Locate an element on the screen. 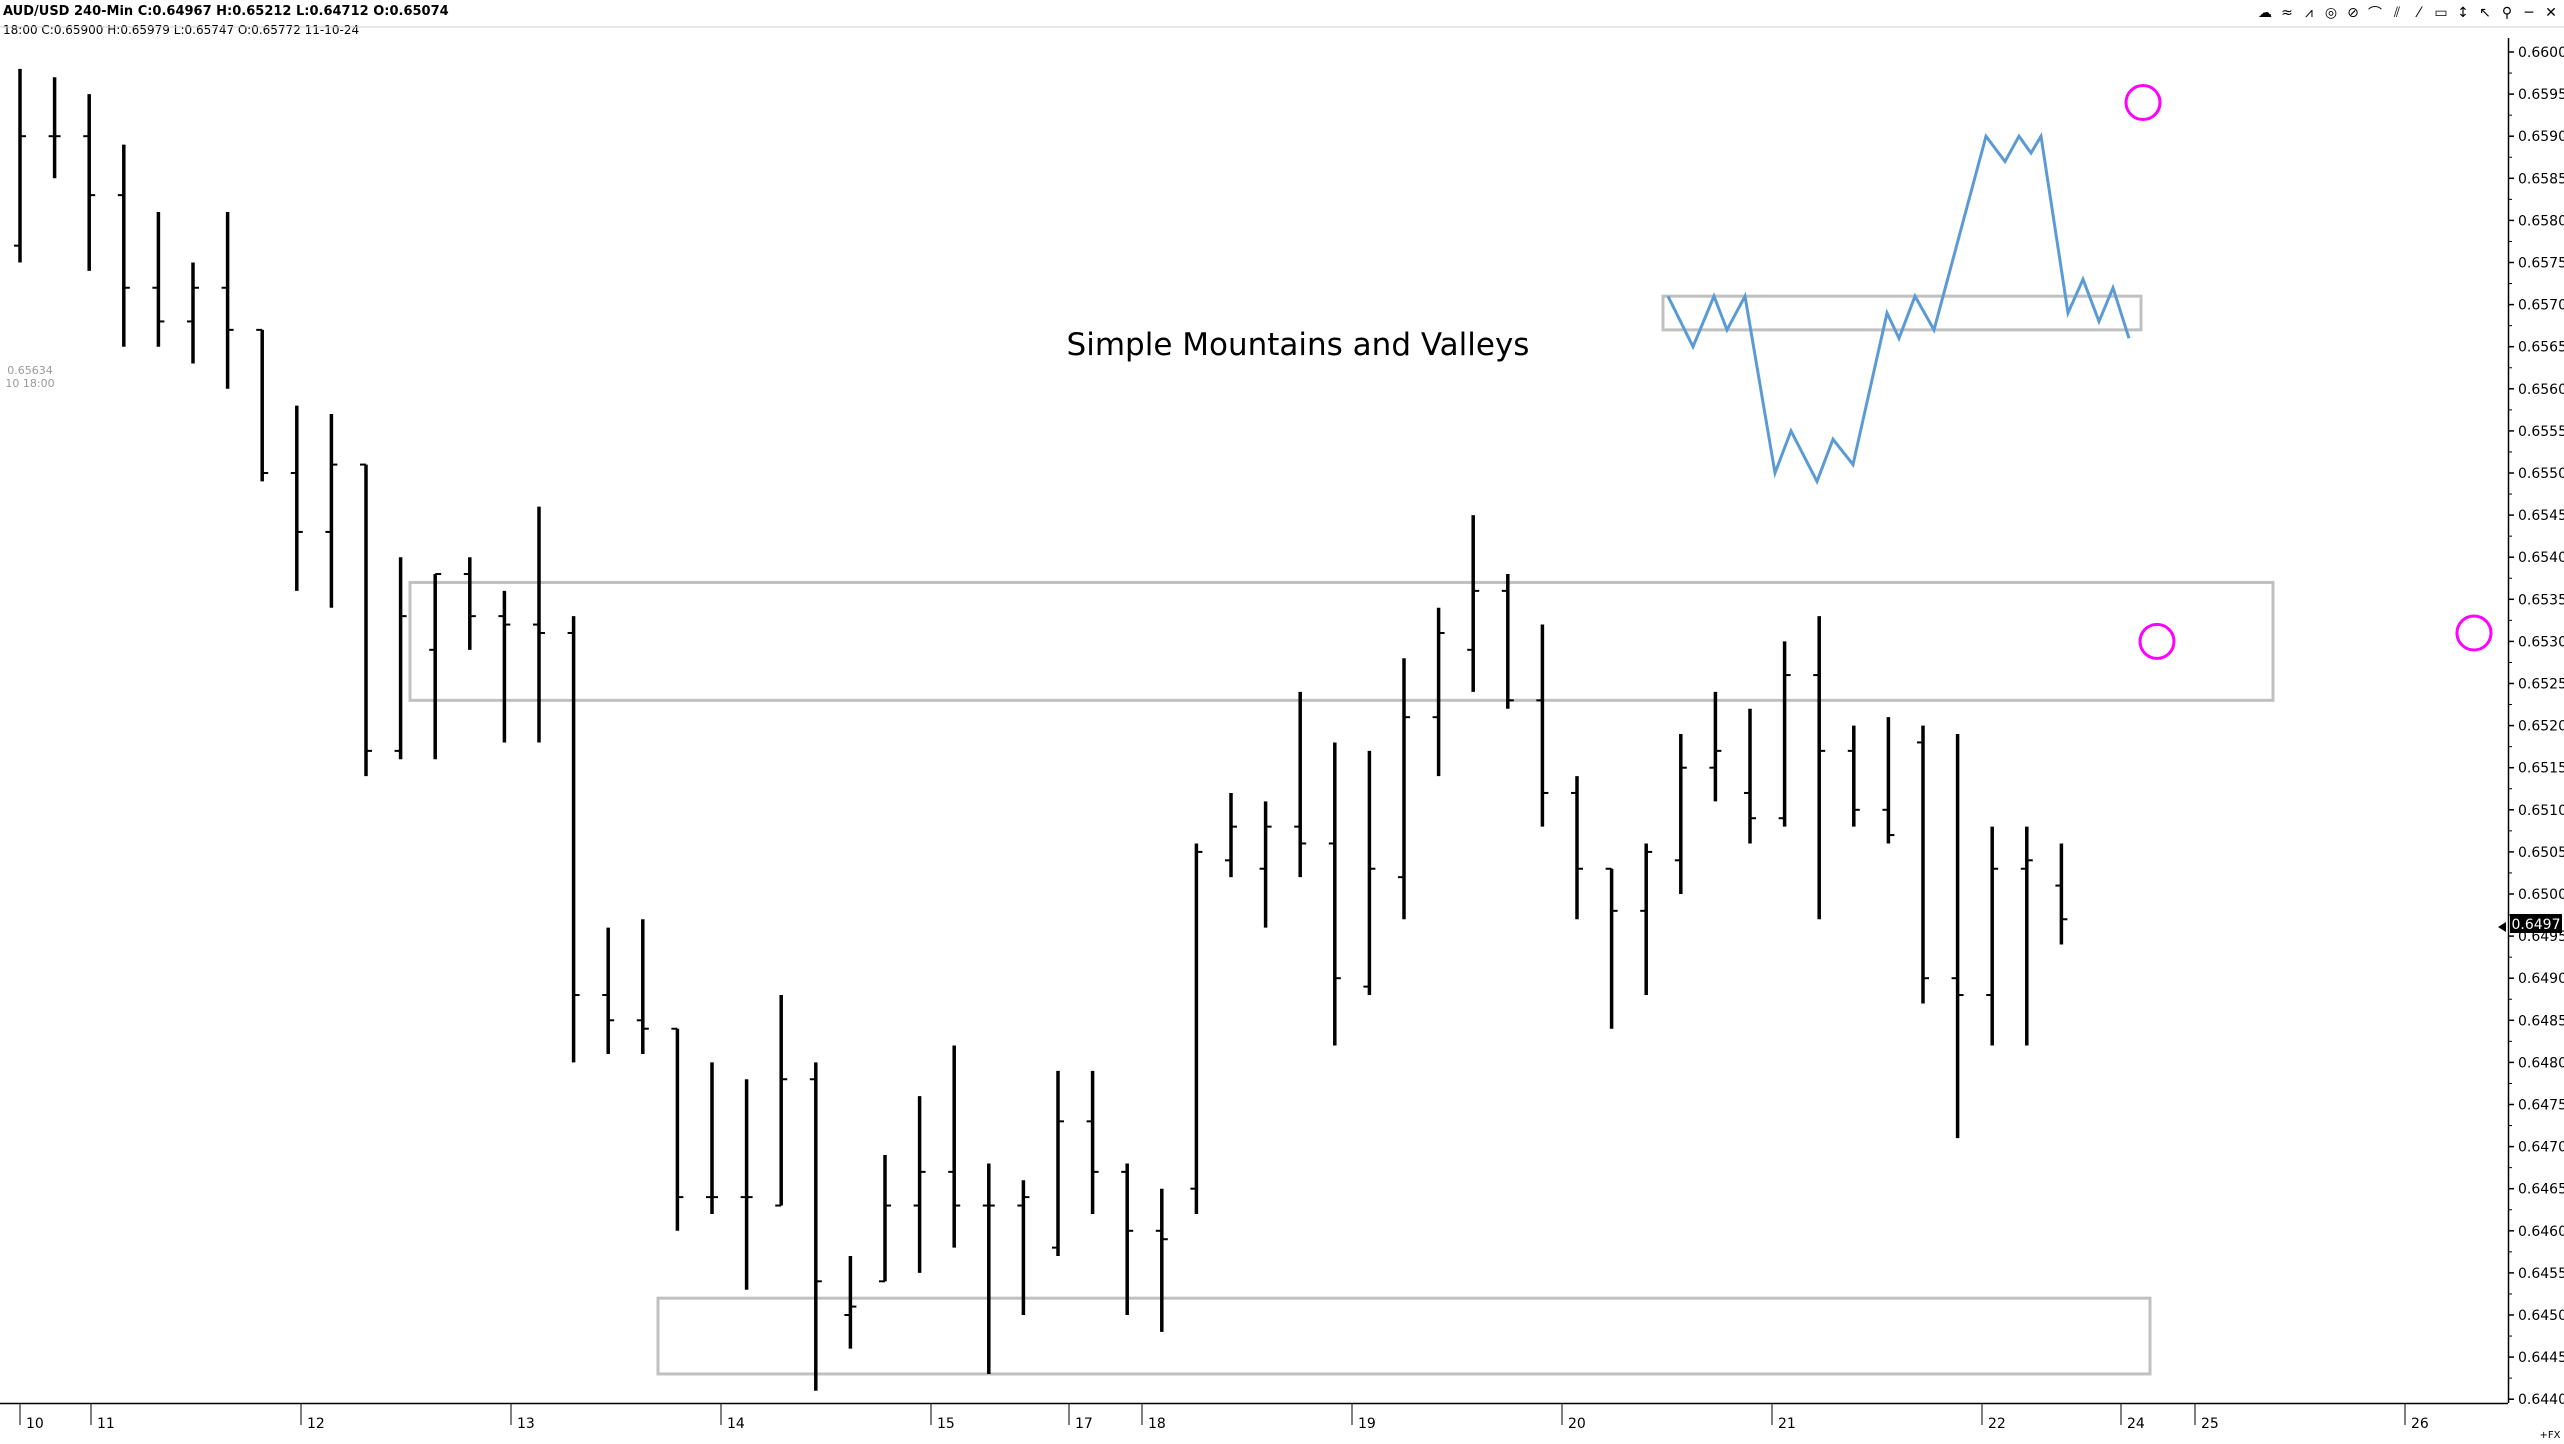  annotation-text: Simple Mountains and Valleys is located at coordinates (1298, 345).